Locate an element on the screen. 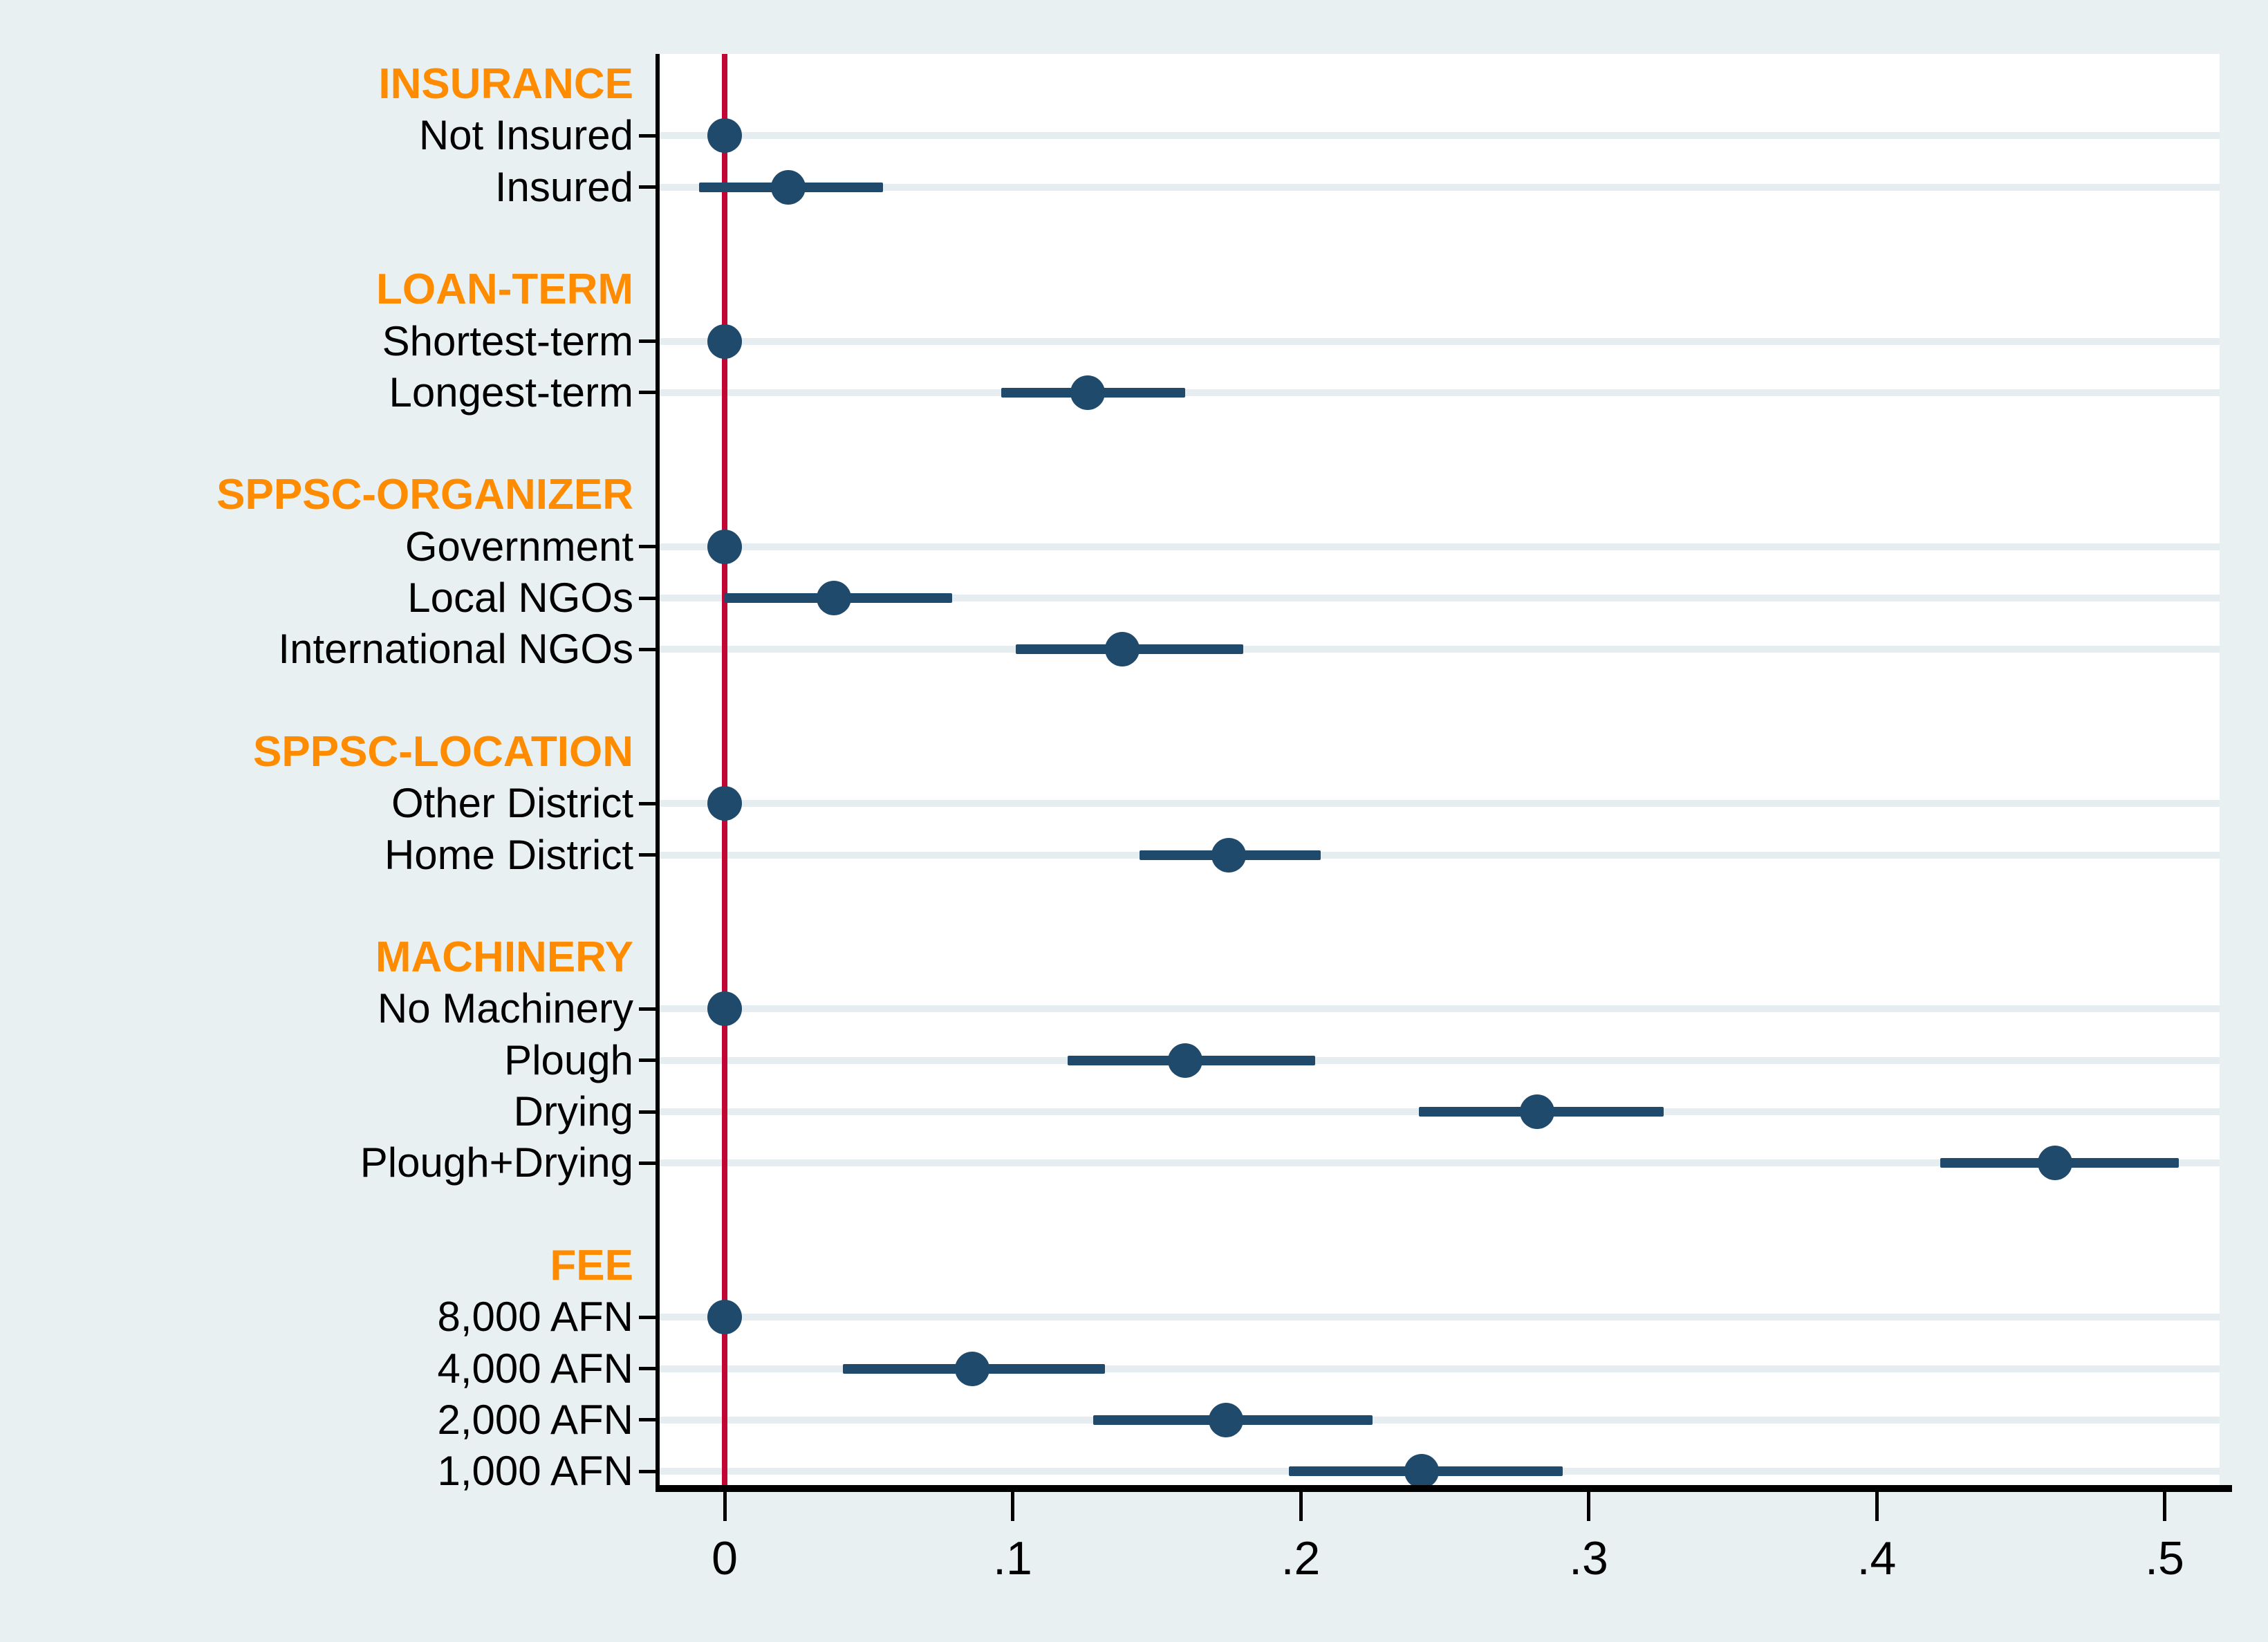 The width and height of the screenshot is (2268, 1642). zero-reference-line is located at coordinates (724, 769).